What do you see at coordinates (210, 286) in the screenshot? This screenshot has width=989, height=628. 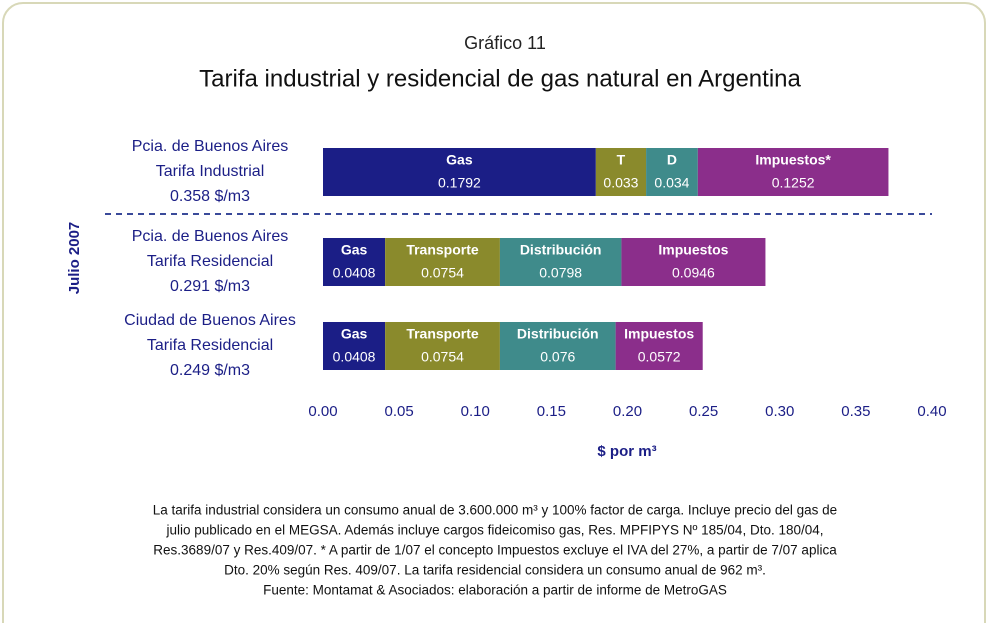 I see `category-label: 0.291 $/m3` at bounding box center [210, 286].